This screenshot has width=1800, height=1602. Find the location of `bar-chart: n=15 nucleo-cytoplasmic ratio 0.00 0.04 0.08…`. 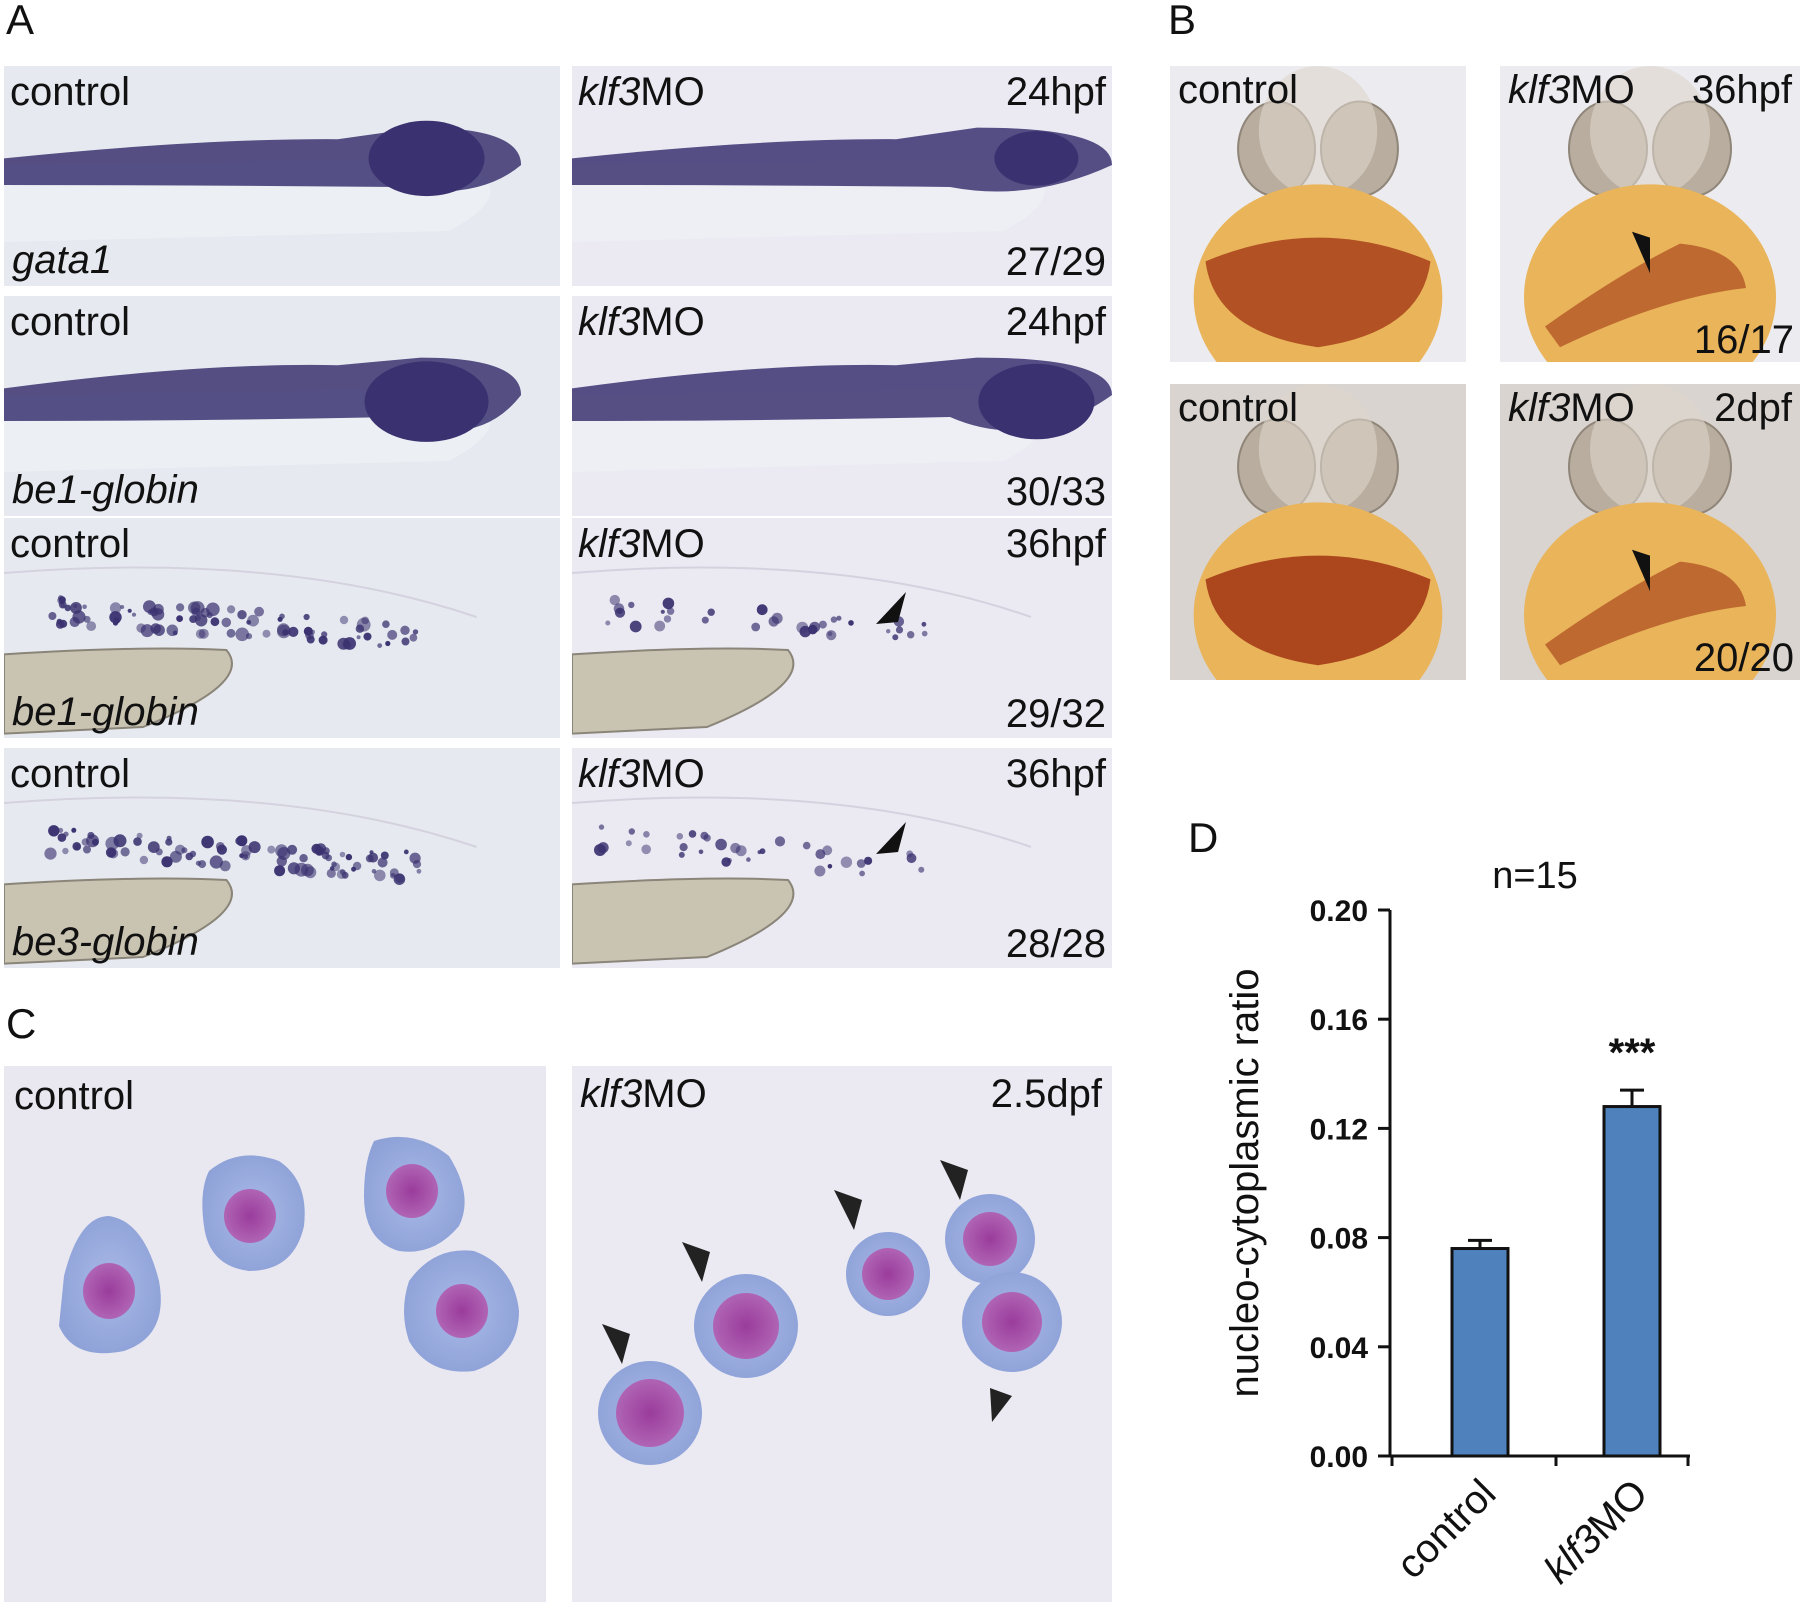

bar-chart: n=15 nucleo-cytoplasmic ratio 0.00 0.04 0.08… is located at coordinates (1456, 1223).